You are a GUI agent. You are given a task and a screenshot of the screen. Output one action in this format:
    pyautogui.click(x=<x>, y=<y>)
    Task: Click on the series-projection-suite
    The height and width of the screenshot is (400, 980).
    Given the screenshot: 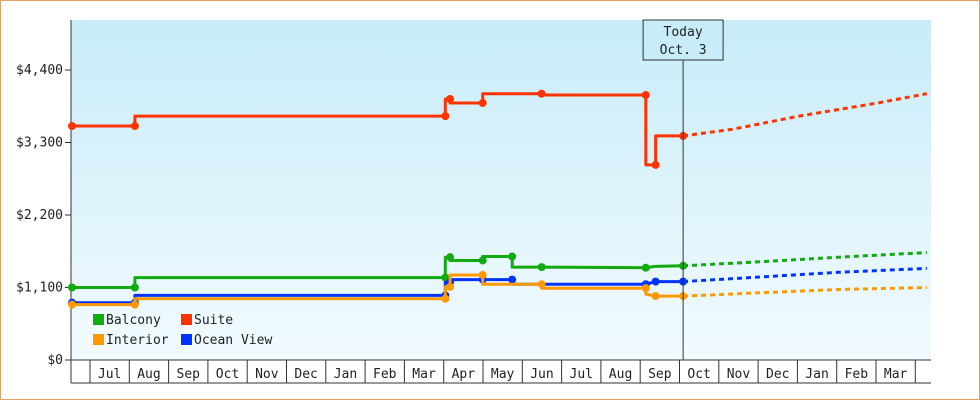 What is the action you would take?
    pyautogui.click(x=805, y=115)
    